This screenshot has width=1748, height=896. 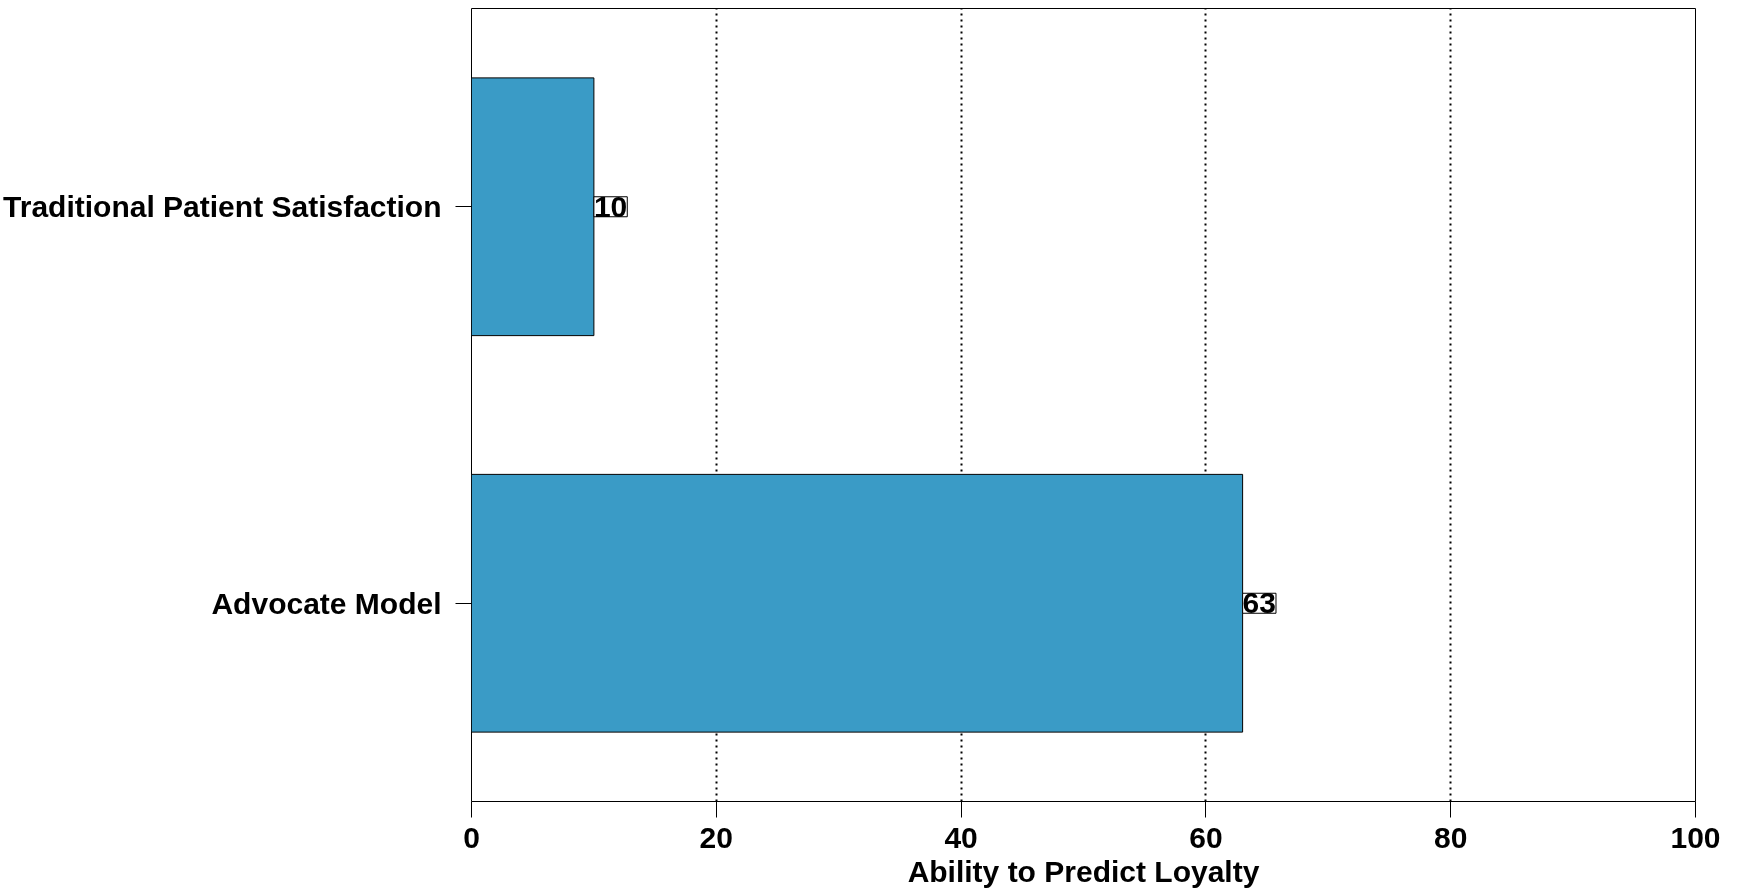 What do you see at coordinates (1451, 837) in the screenshot?
I see `x-tick-label: 80` at bounding box center [1451, 837].